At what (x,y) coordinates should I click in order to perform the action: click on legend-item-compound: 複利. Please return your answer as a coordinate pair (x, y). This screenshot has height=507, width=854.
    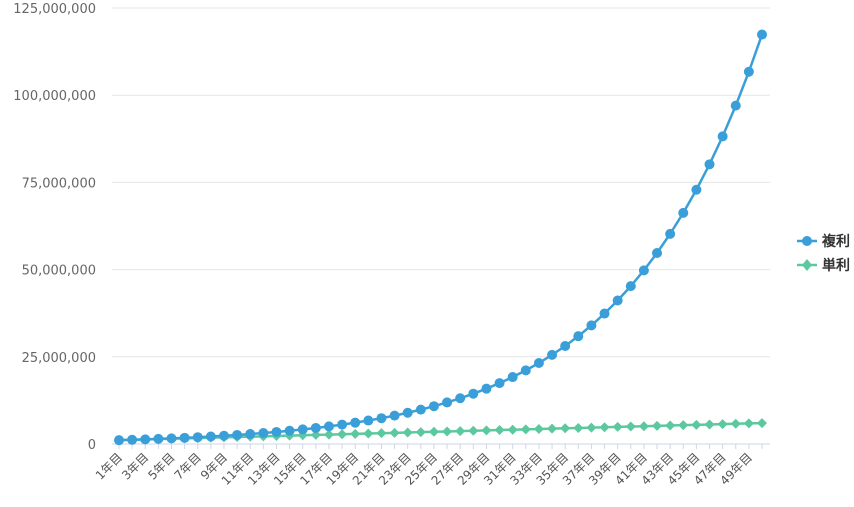
    Looking at the image, I should click on (823, 241).